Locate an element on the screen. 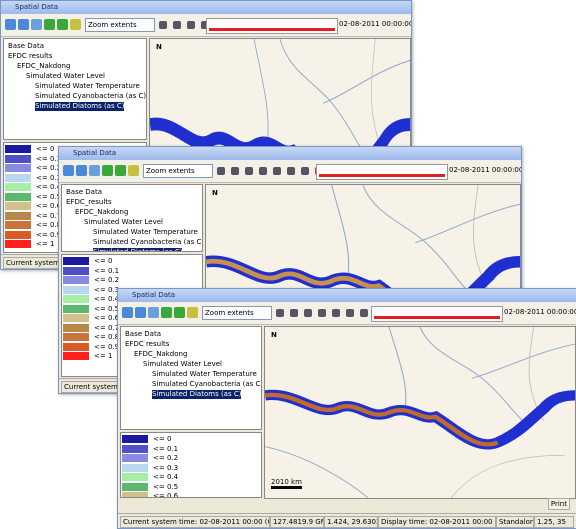 This screenshot has width=576, height=529. status-field: 1.25, 35 is located at coordinates (554, 522).